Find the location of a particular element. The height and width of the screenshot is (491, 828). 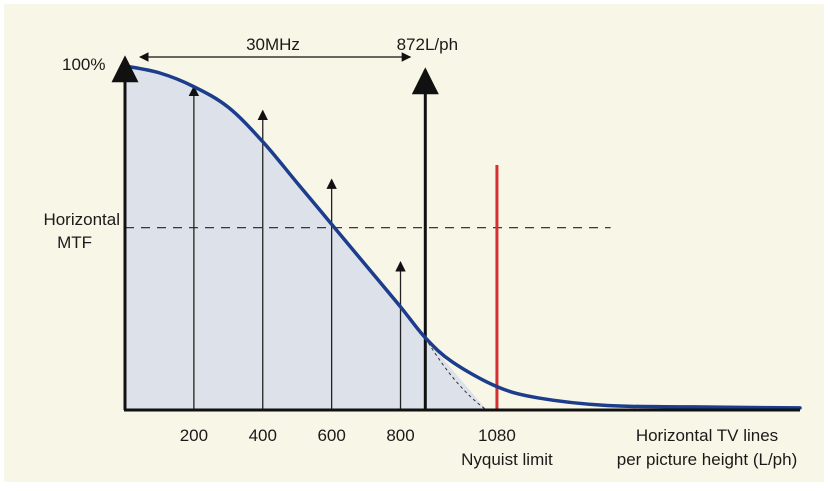

x-tick-labels: 200 400 600 800 1080 is located at coordinates (348, 435).